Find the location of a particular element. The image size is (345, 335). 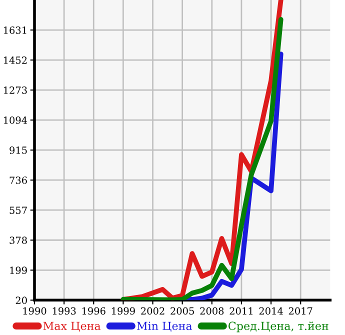

x-tick-label: 2017 is located at coordinates (300, 311).